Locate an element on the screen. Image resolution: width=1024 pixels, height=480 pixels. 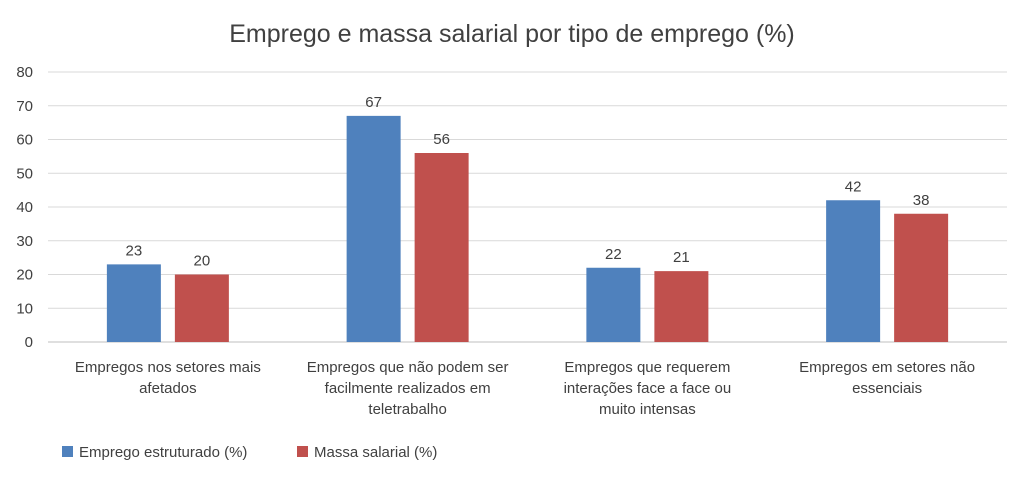
y-tick-label: 20 is located at coordinates (24, 275).